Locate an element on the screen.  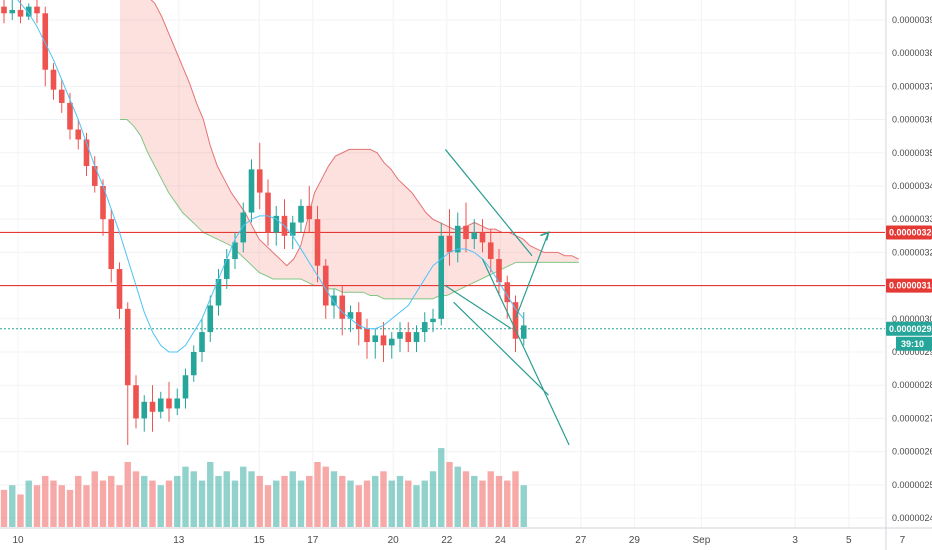
level-tag: 0.00000310 is located at coordinates (910, 286).